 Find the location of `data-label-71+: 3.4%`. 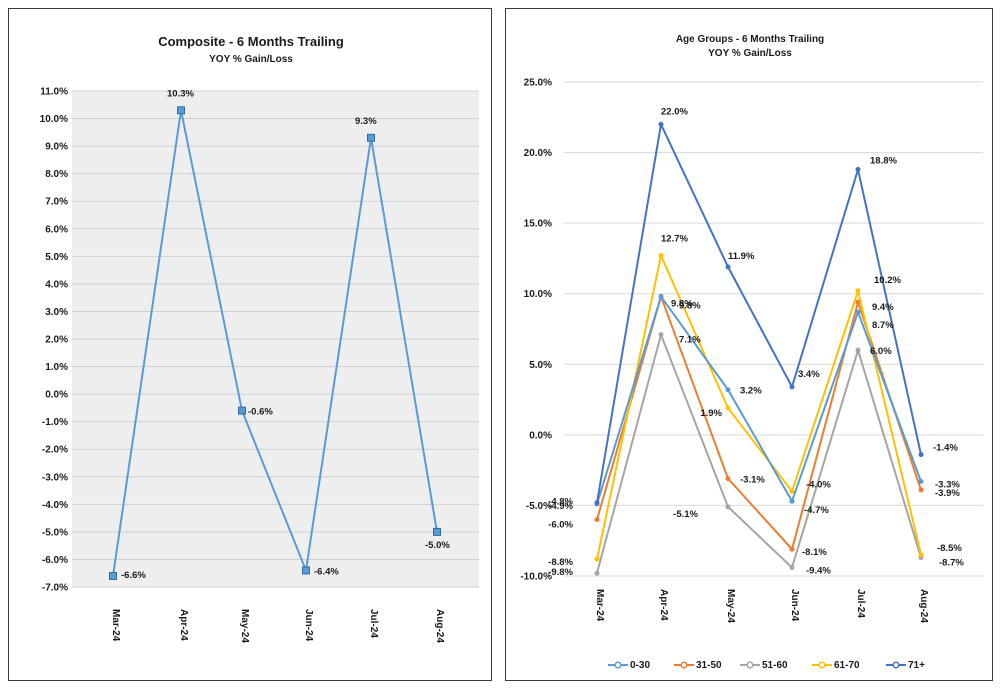

data-label-71+: 3.4% is located at coordinates (809, 374).